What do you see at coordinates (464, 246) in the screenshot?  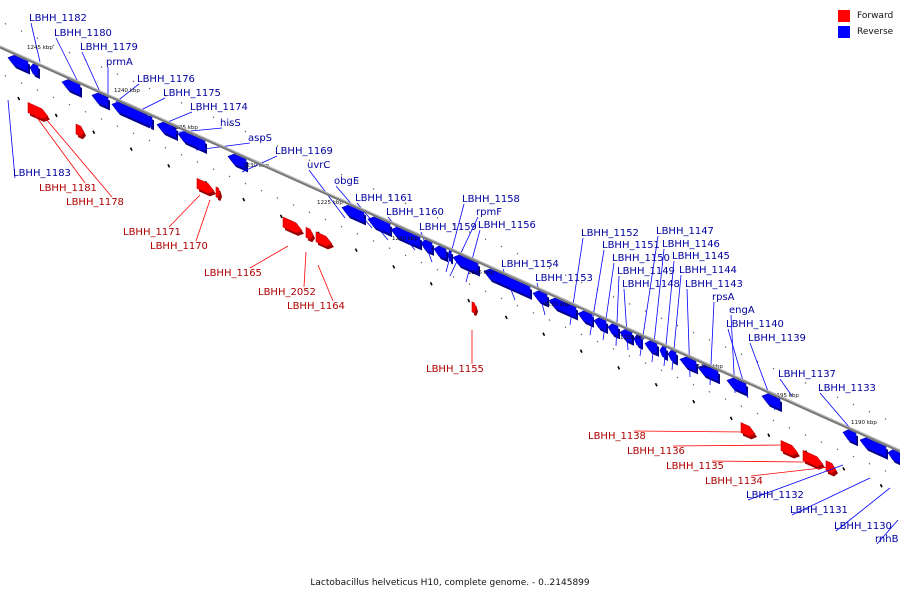 I see `leader-rpmF` at bounding box center [464, 246].